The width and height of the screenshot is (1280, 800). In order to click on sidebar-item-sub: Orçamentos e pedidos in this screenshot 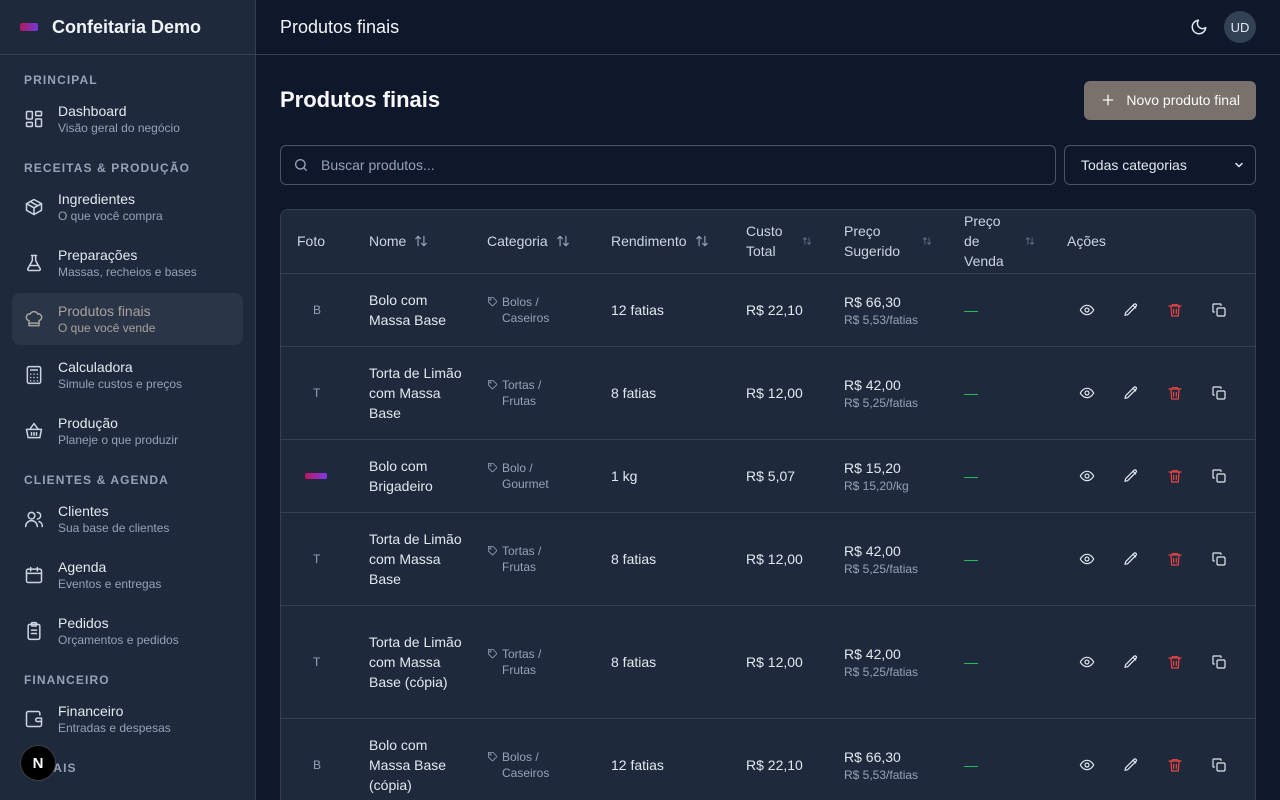, I will do `click(118, 640)`.